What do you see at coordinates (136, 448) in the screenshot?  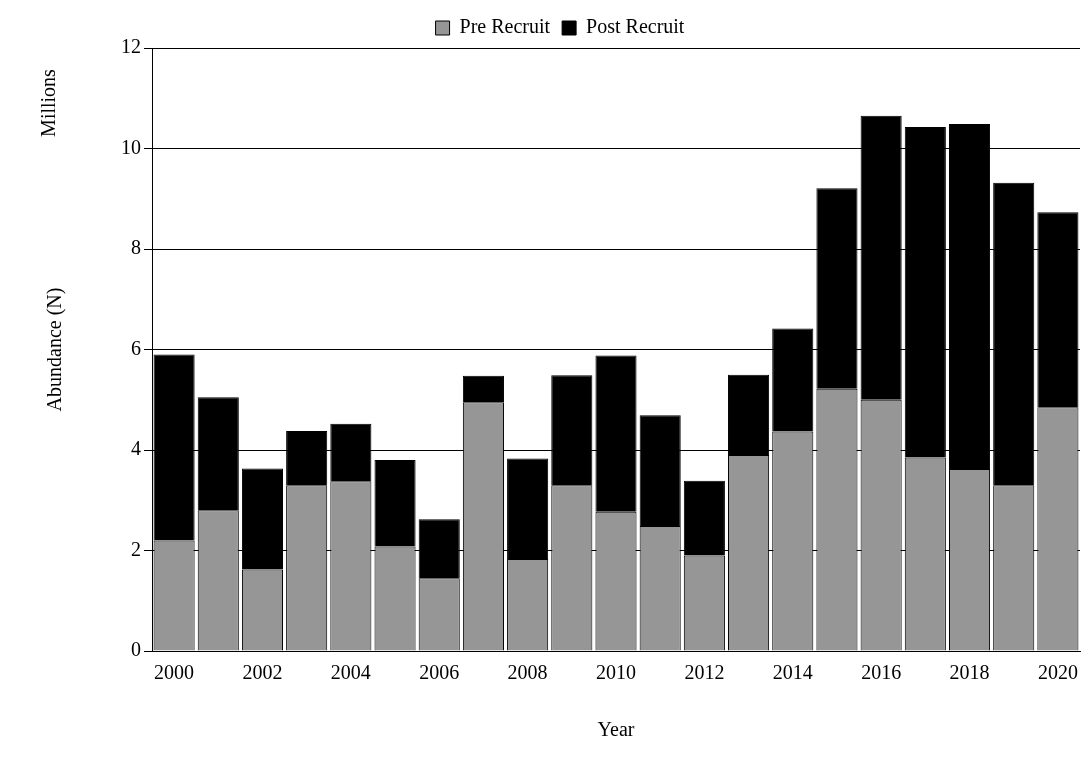 I see `y-tick-label: 4` at bounding box center [136, 448].